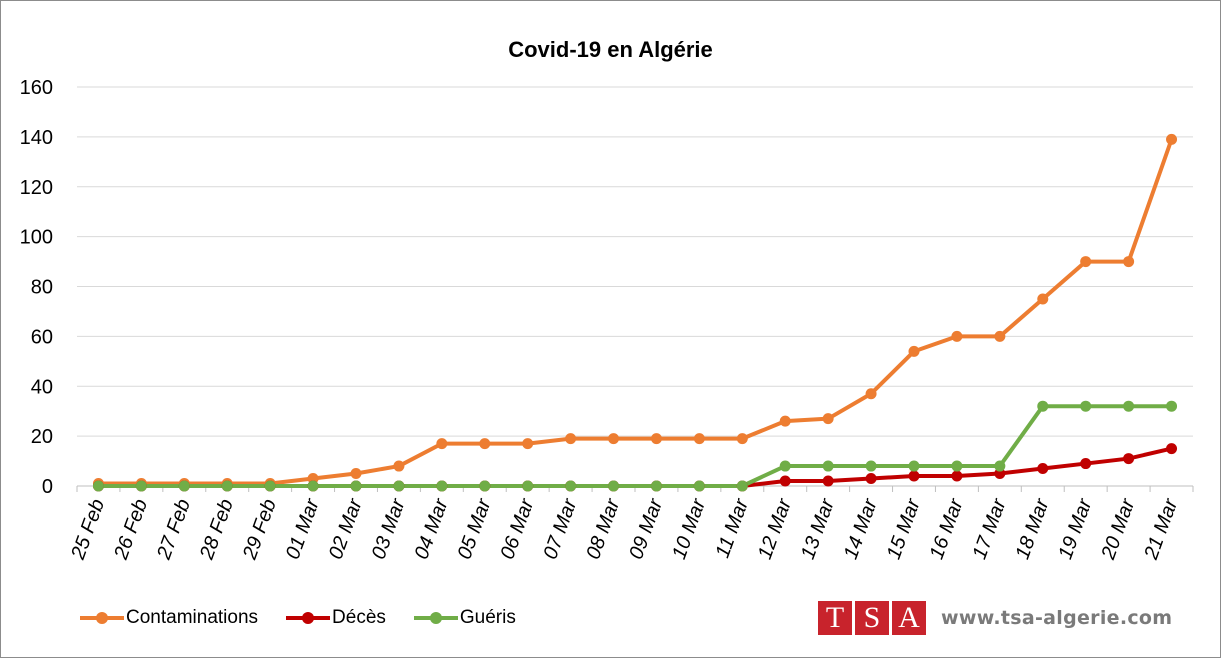 The height and width of the screenshot is (658, 1221). I want to click on y-tick-label: 160, so click(36, 88).